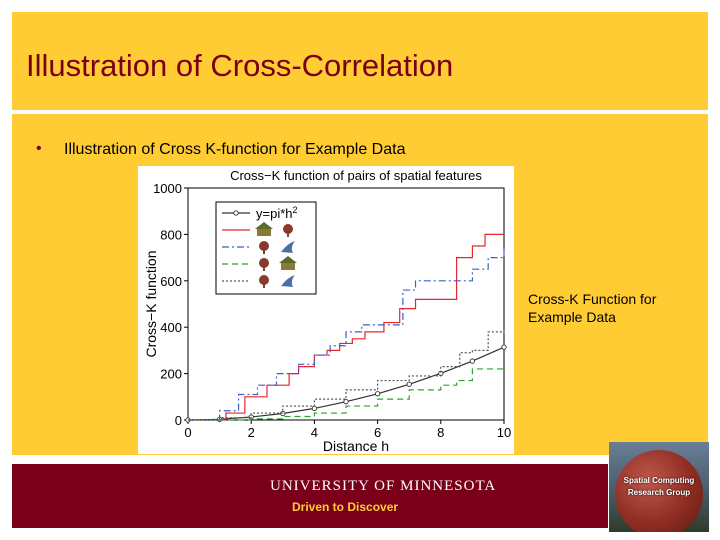 Image resolution: width=720 pixels, height=540 pixels. Describe the element at coordinates (440, 432) in the screenshot. I see `x-tick-label: 8` at that location.